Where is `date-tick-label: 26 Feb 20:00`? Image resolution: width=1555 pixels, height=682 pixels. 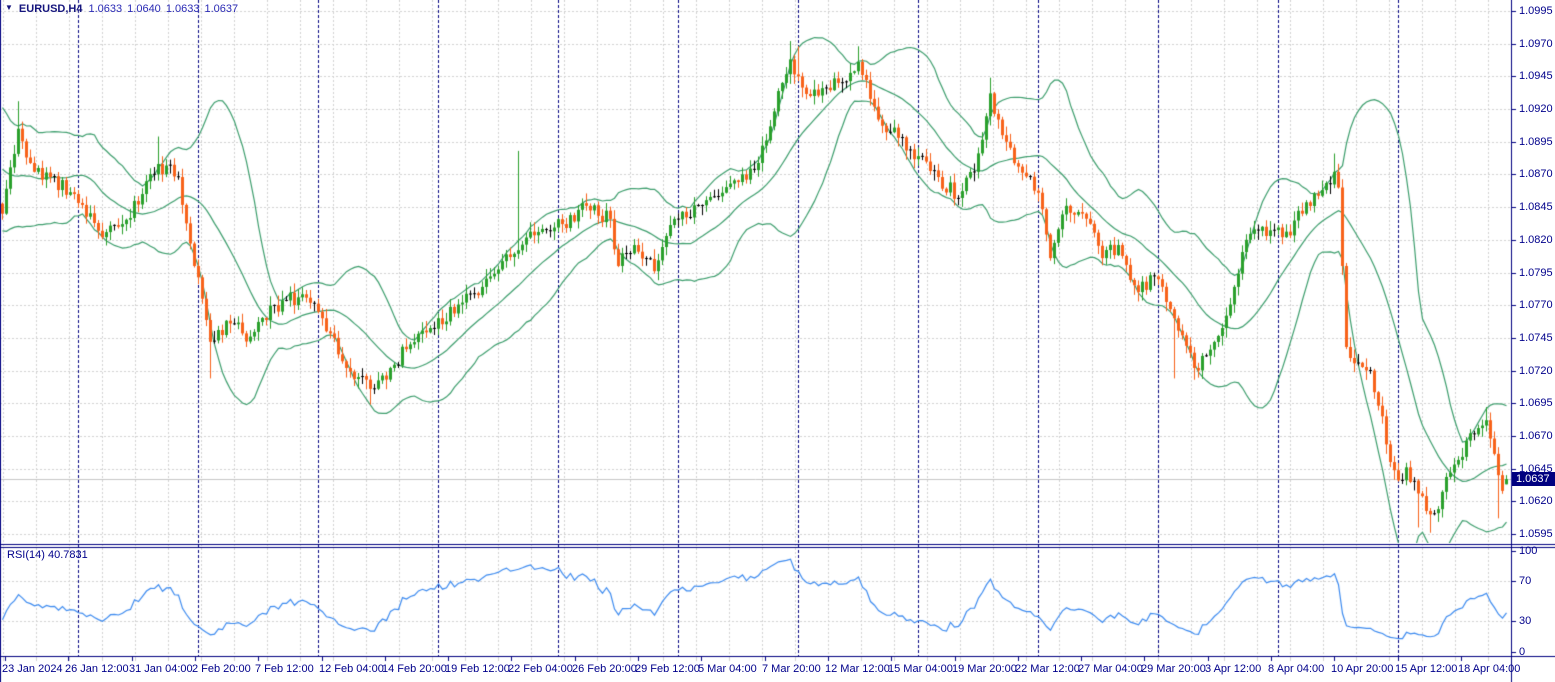
date-tick-label: 26 Feb 20:00 is located at coordinates (604, 669).